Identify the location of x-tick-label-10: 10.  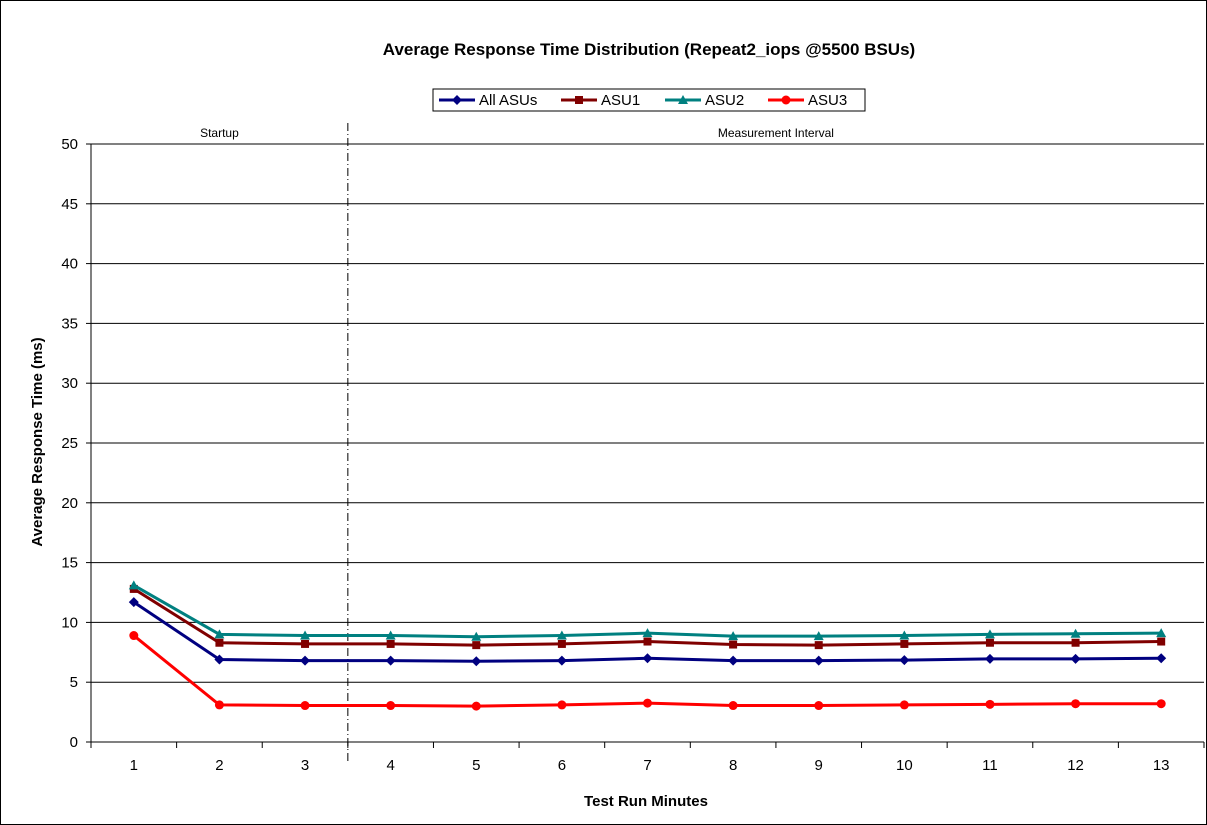
(904, 765).